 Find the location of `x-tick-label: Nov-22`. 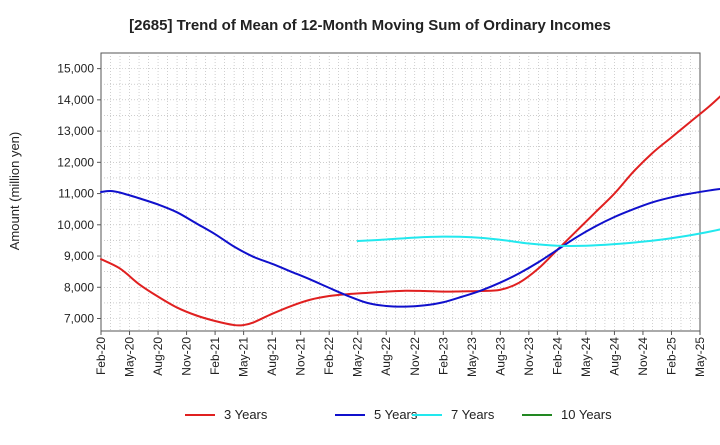

x-tick-label: Nov-22 is located at coordinates (415, 356).